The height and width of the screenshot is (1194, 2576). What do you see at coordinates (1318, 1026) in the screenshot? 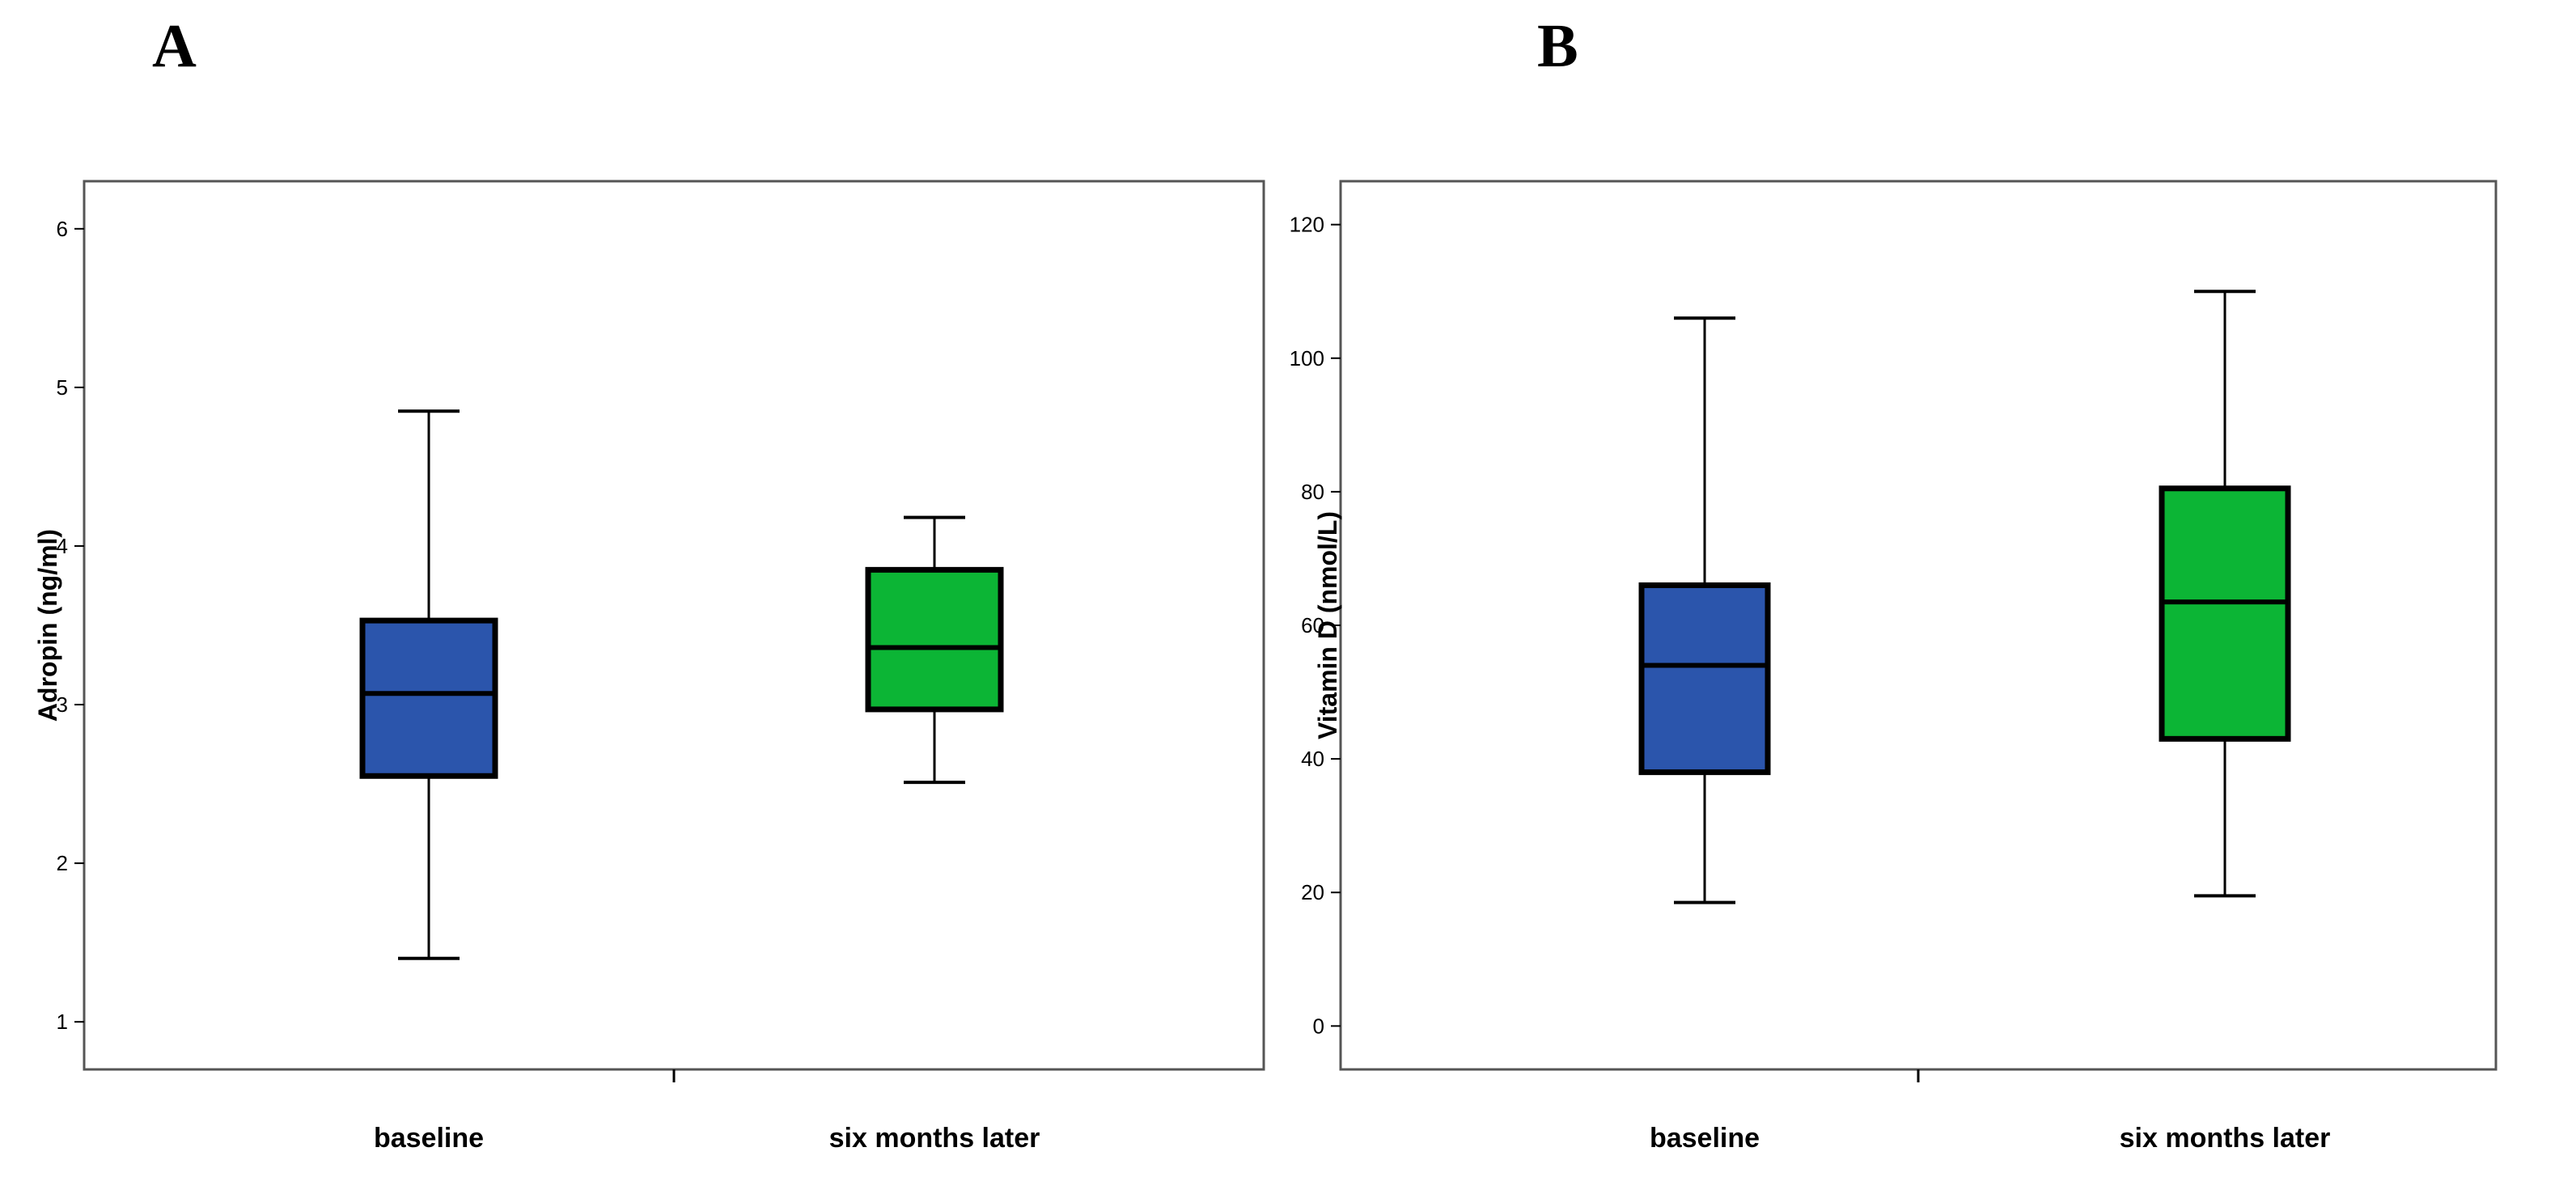
I see `y-tick-label: 0` at bounding box center [1318, 1026].